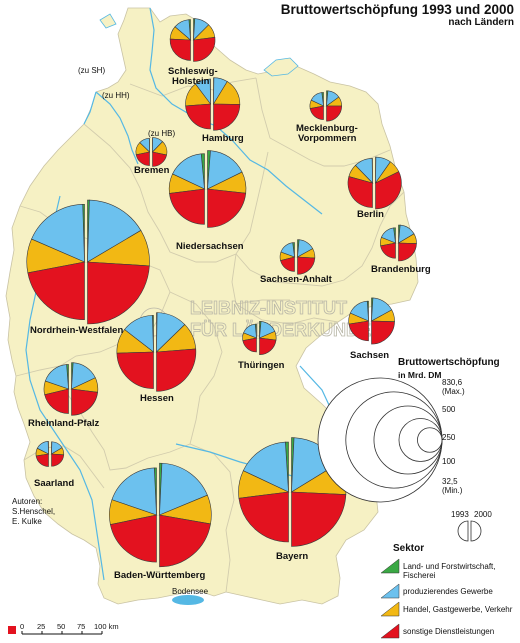 The width and height of the screenshot is (520, 643). Describe the element at coordinates (280, 330) in the screenshot. I see `watermark-line-2: FÜR LÄNDERKUNDE` at that location.